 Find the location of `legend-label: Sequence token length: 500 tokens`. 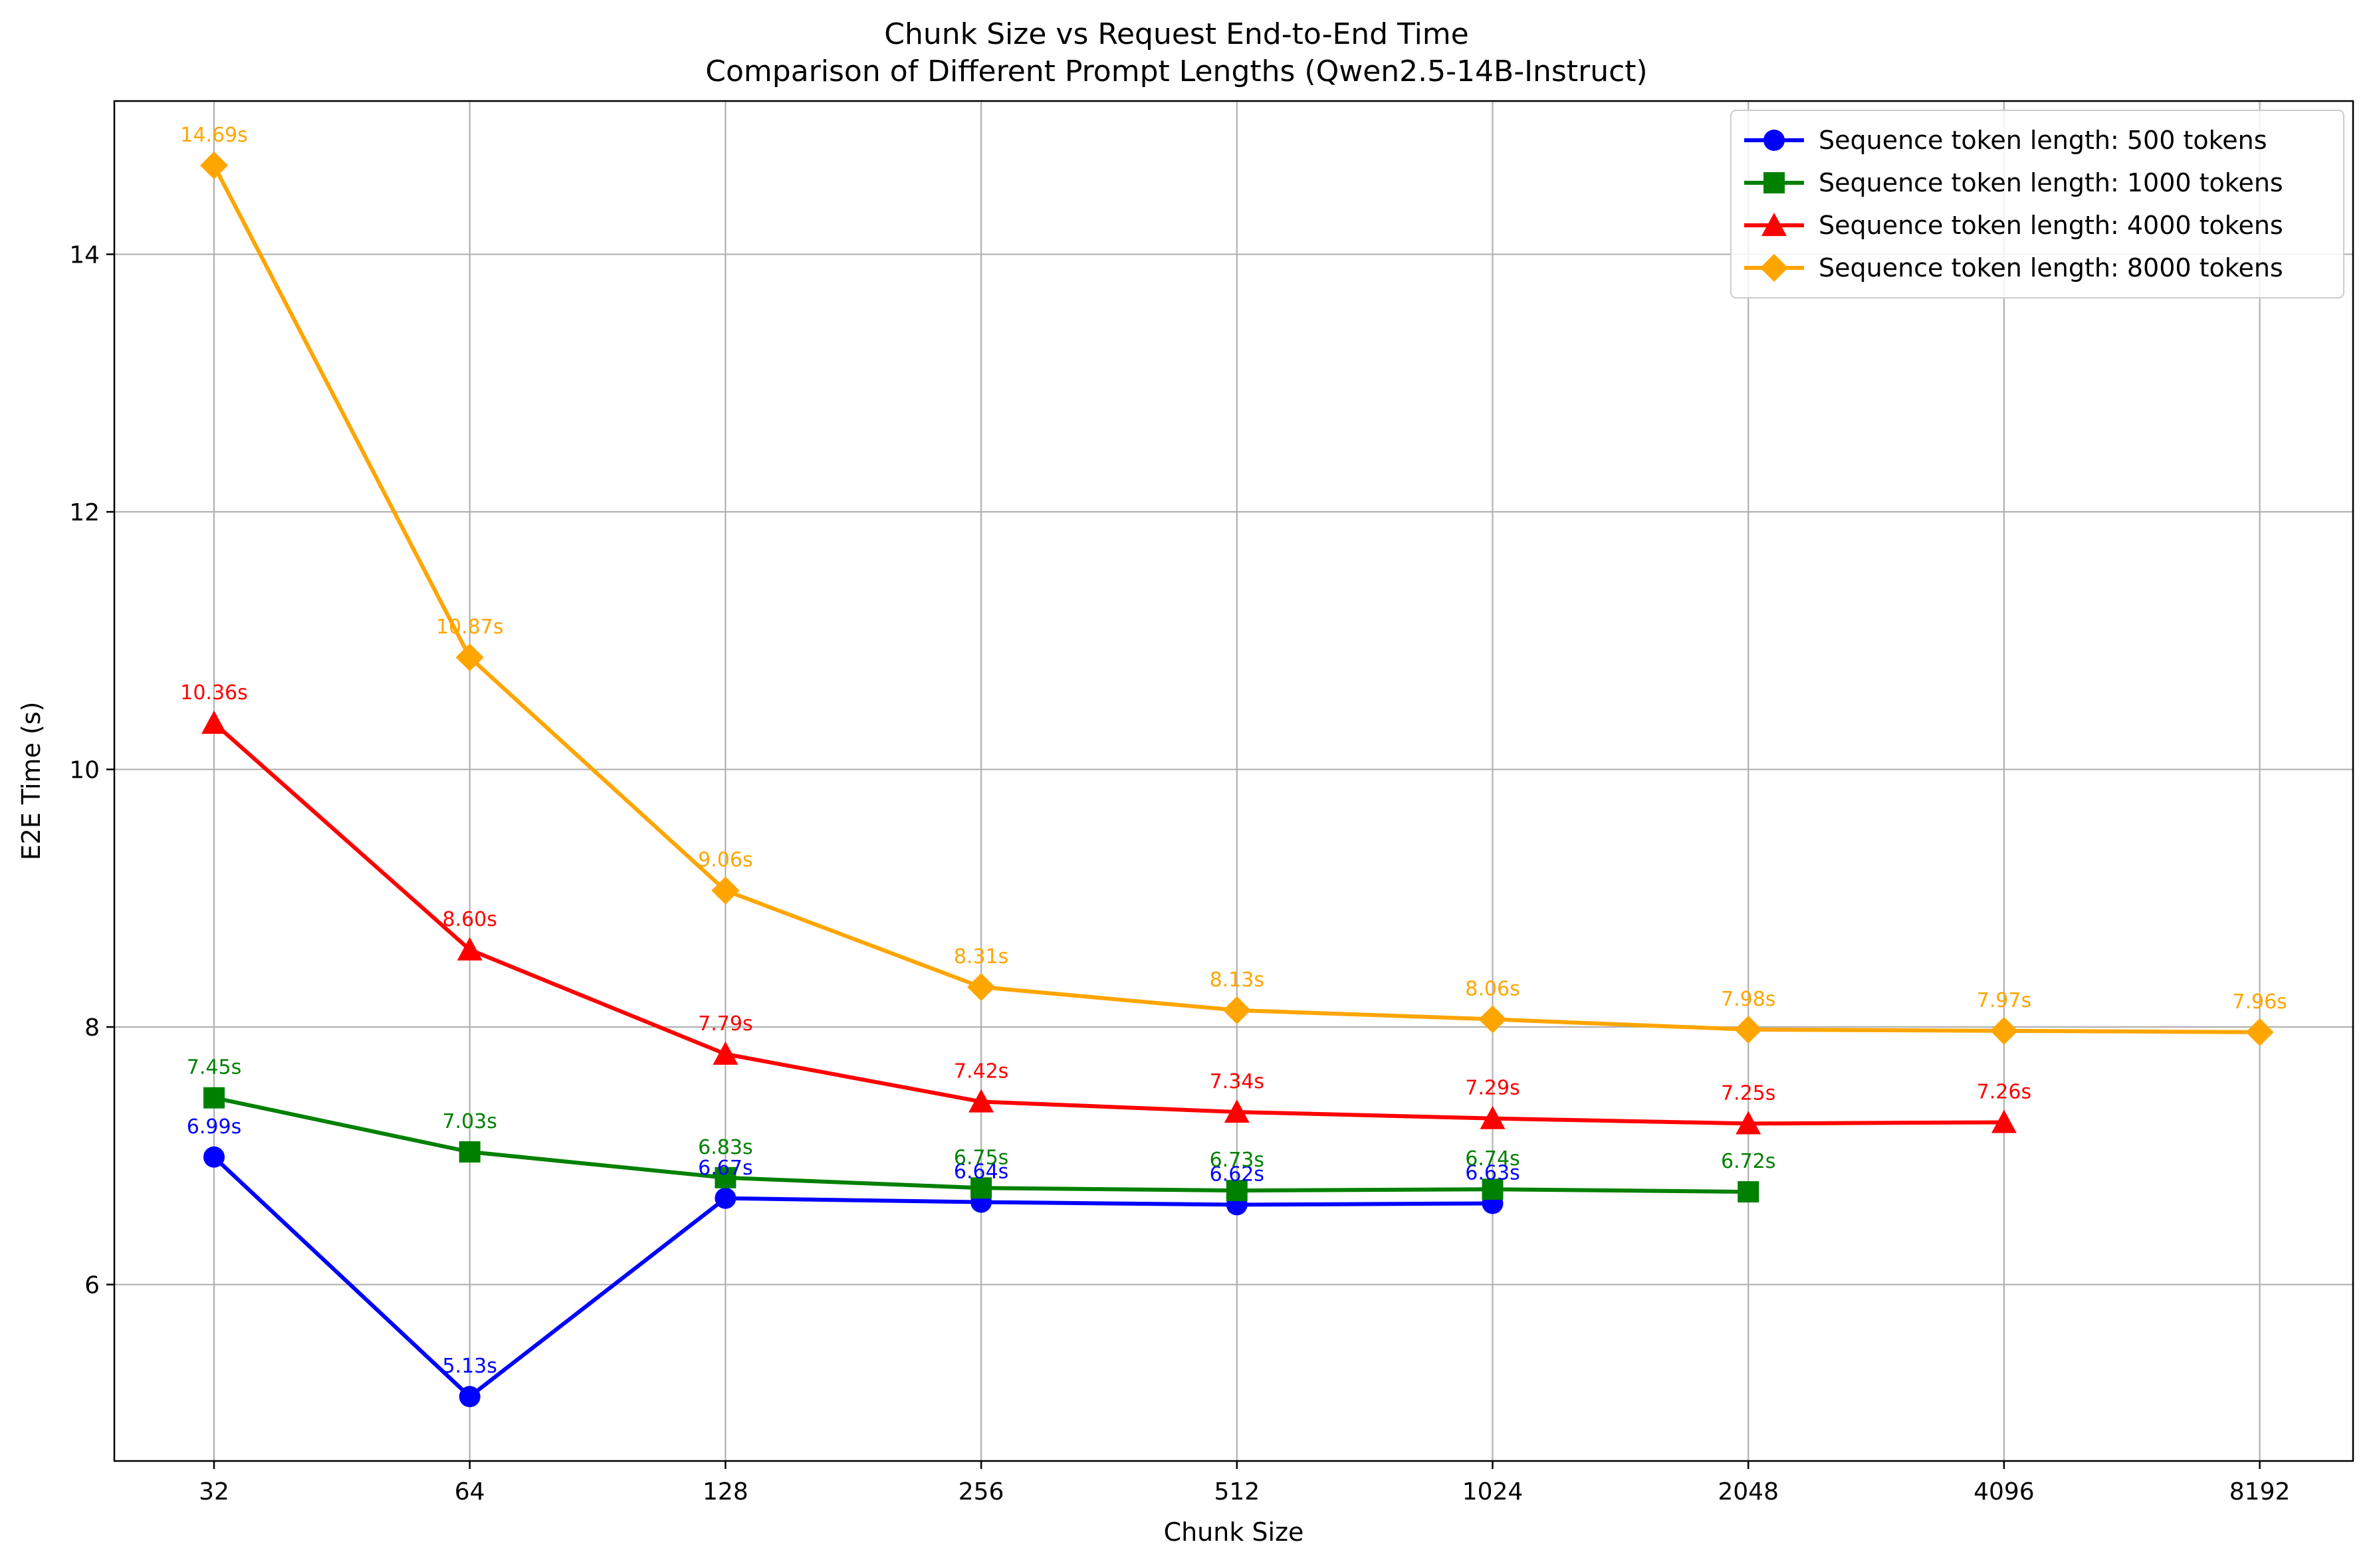

legend-label: Sequence token length: 500 tokens is located at coordinates (2043, 140).